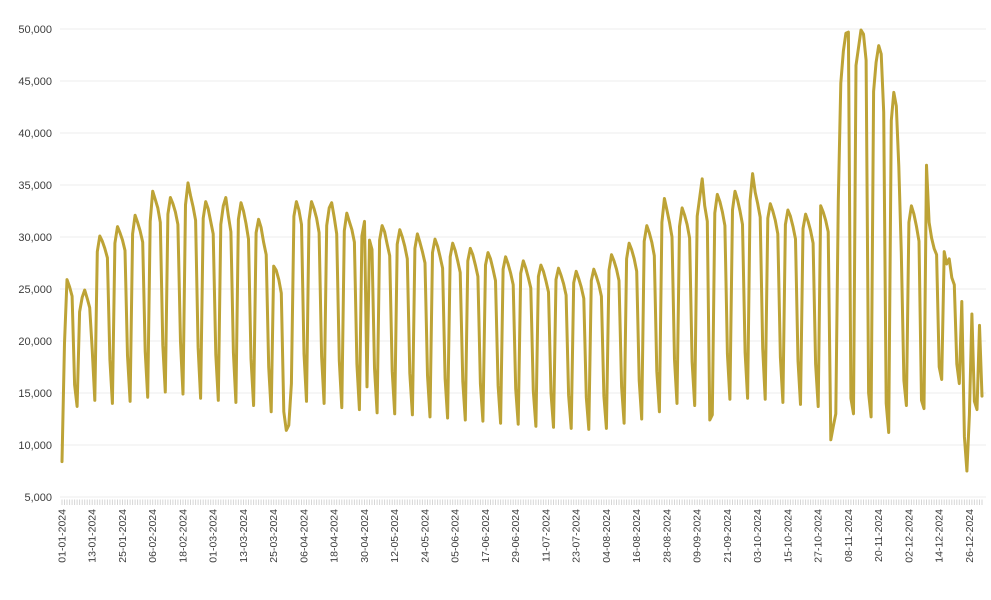 This screenshot has height=600, width=991. Describe the element at coordinates (637, 536) in the screenshot. I see `x-axis-tick-label: 16-08-2024` at that location.